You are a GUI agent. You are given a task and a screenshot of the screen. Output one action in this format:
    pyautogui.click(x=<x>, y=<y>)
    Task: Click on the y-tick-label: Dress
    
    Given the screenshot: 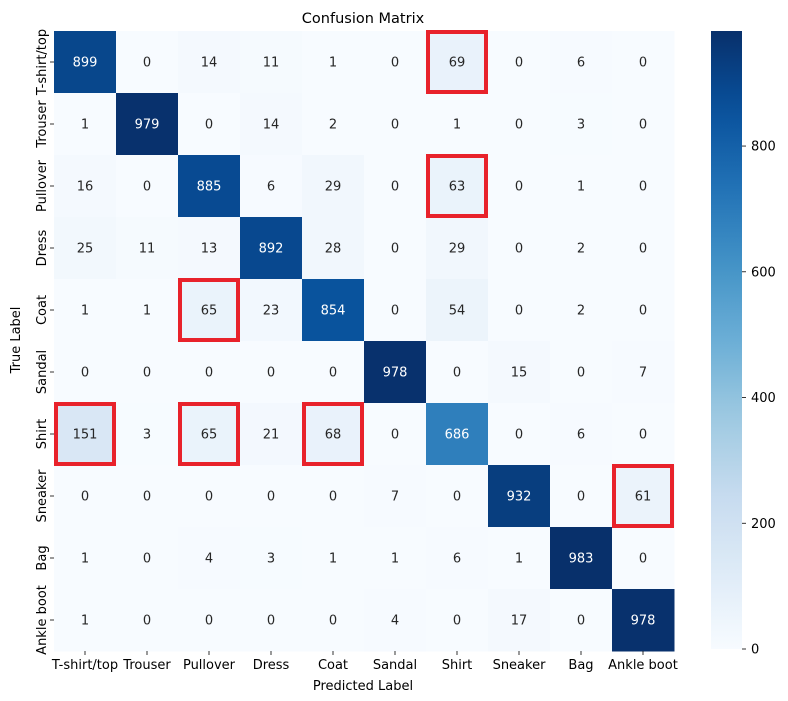 What is the action you would take?
    pyautogui.click(x=42, y=247)
    